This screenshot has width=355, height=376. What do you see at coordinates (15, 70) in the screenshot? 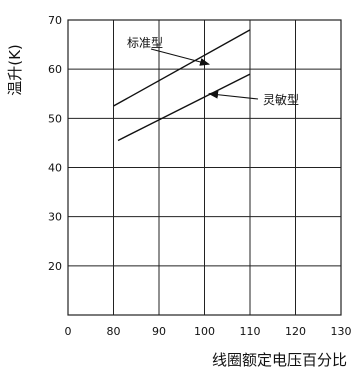
I see `y-axis-title: 温升(K)` at bounding box center [15, 70].